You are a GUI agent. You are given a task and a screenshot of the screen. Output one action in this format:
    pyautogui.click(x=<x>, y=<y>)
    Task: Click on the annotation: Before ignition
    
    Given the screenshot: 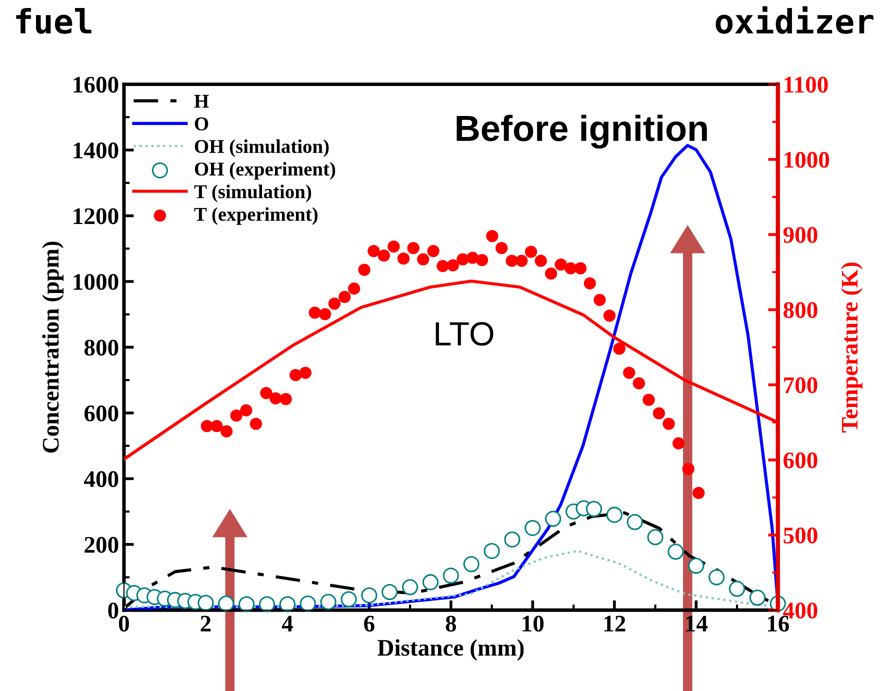 What is the action you would take?
    pyautogui.click(x=581, y=131)
    